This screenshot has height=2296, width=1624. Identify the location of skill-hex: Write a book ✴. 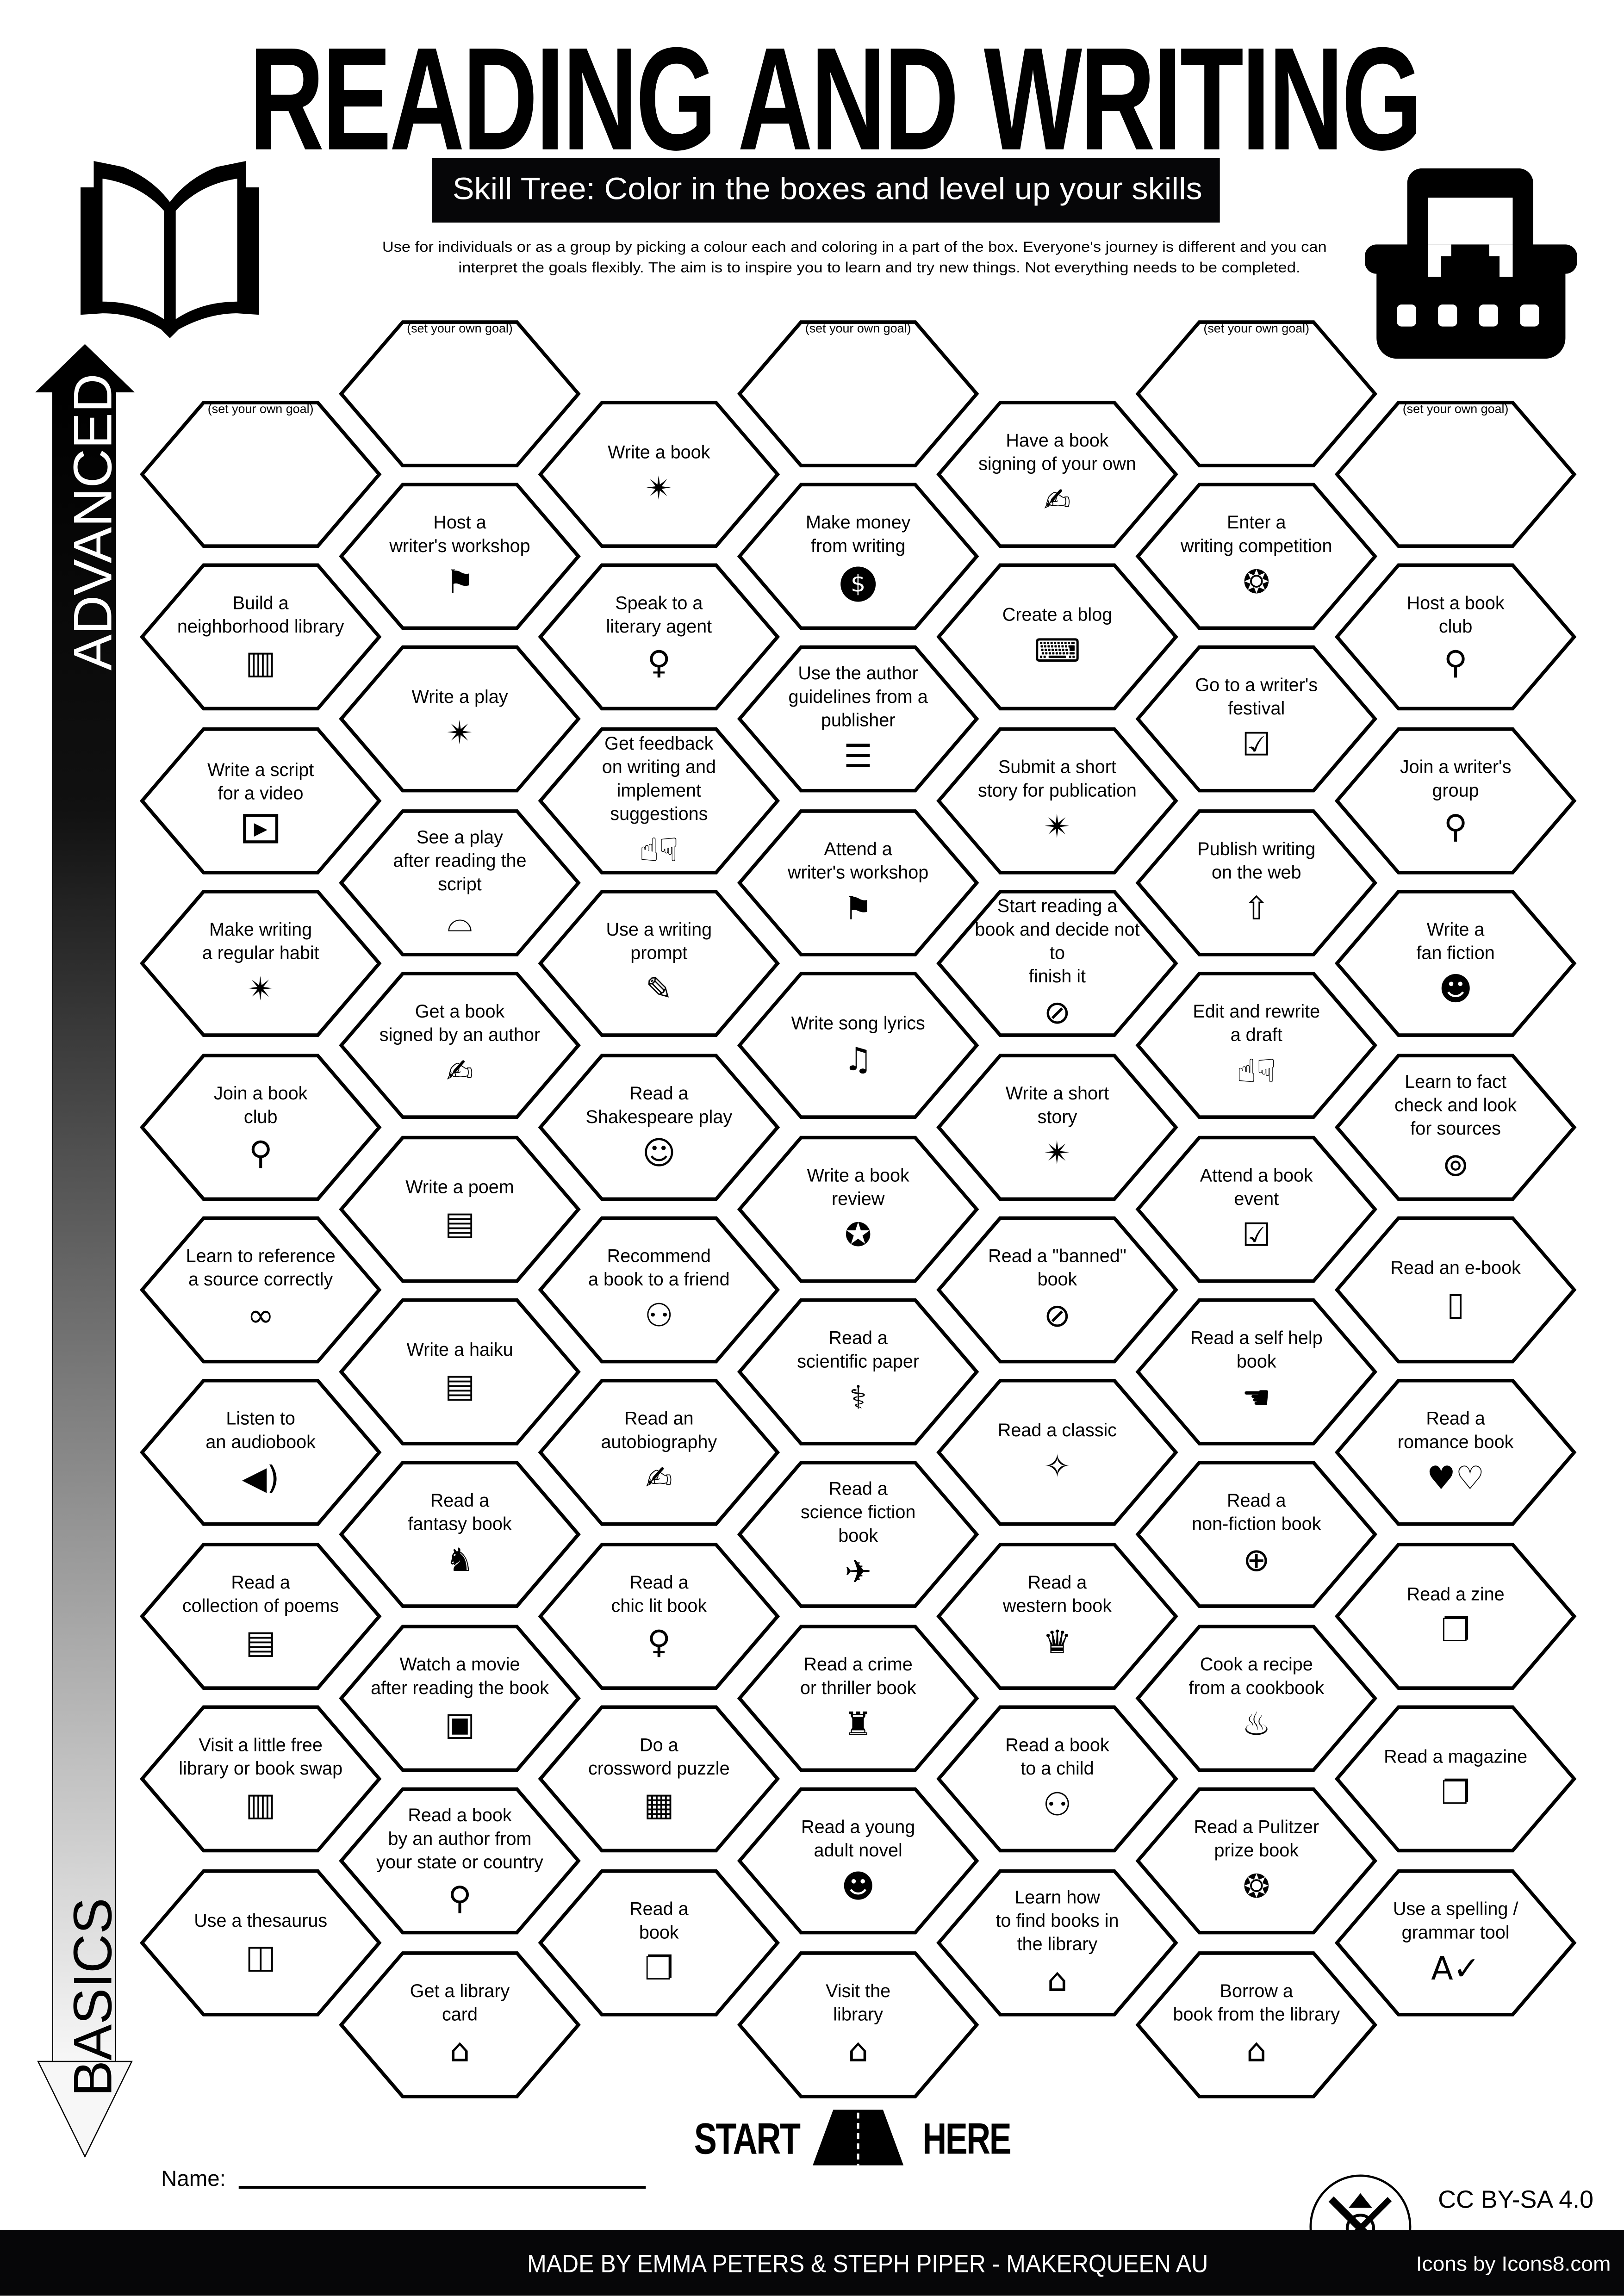
(659, 475).